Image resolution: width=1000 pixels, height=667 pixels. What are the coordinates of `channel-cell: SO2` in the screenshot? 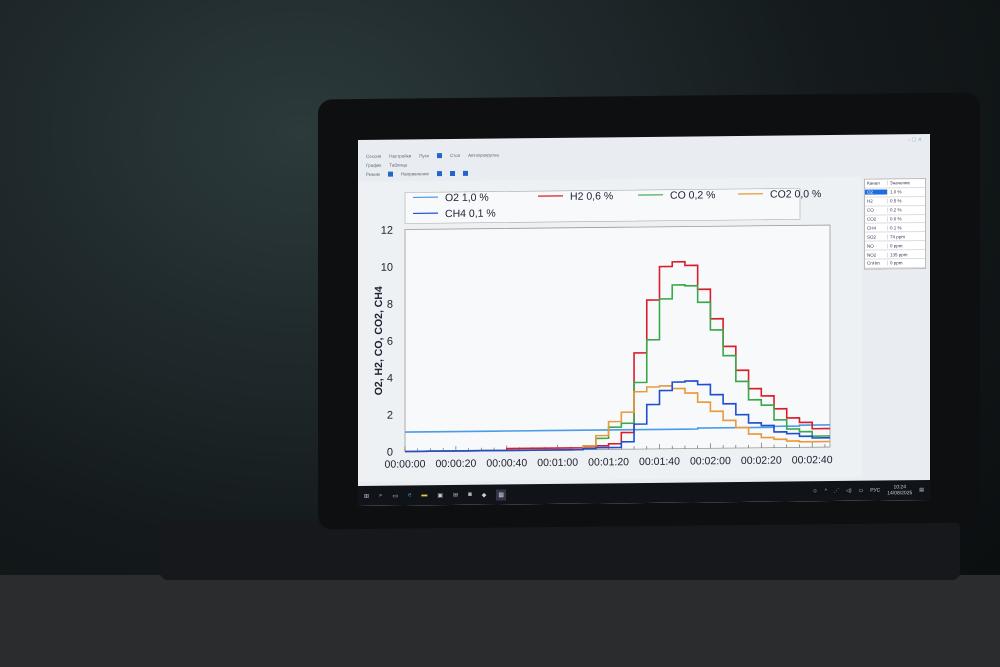 It's located at (876, 237).